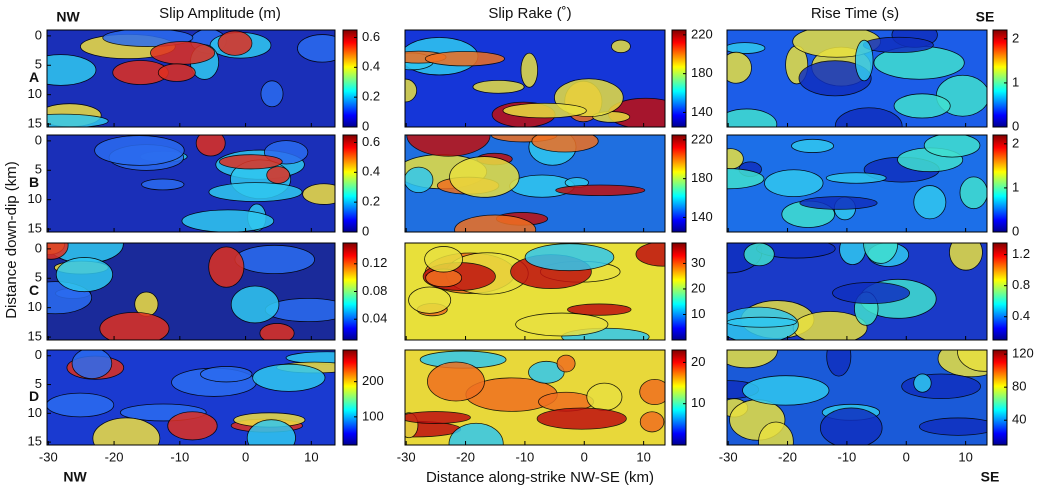 The image size is (1039, 495). What do you see at coordinates (529, 13) in the screenshot?
I see `column-title: Slip Rake (˚)` at bounding box center [529, 13].